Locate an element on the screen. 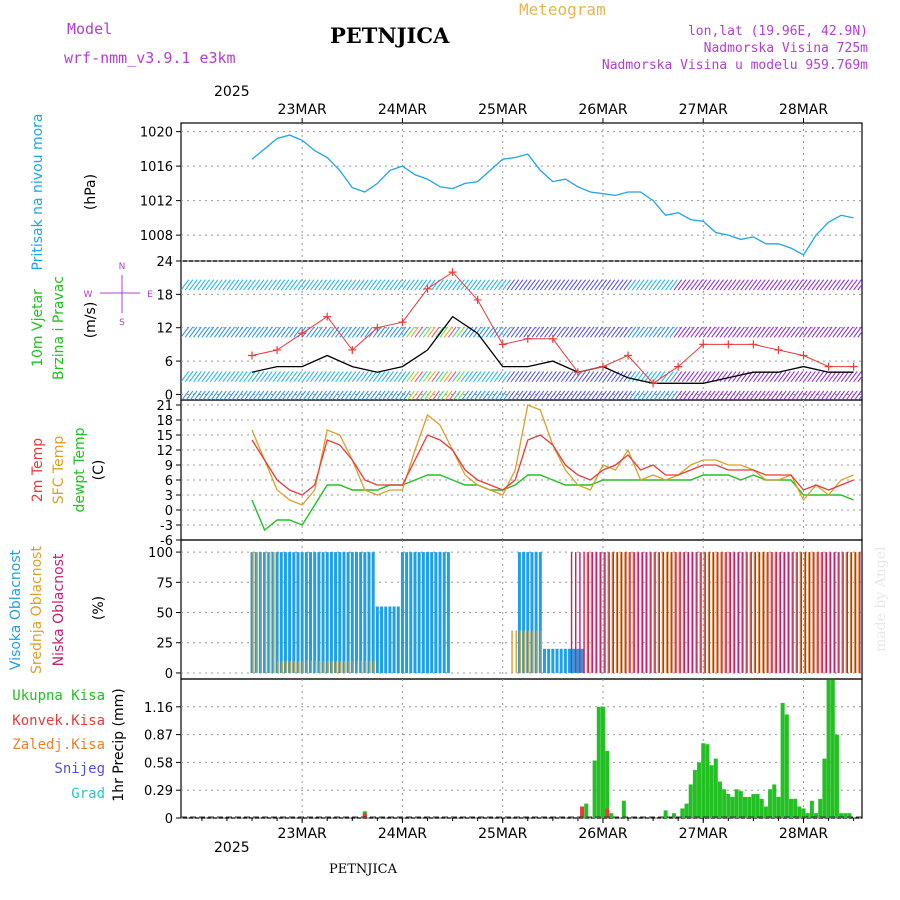  model-label: Model is located at coordinates (90, 29).